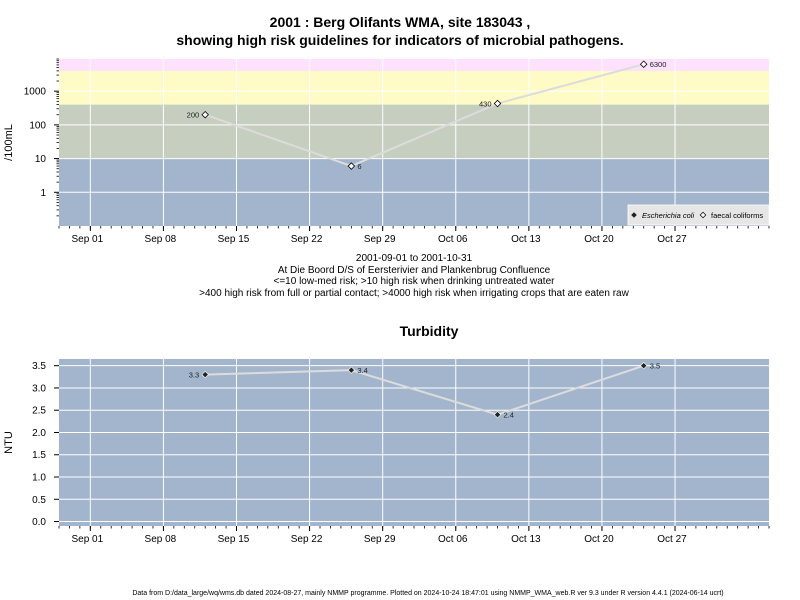  Describe the element at coordinates (39, 366) in the screenshot. I see `panel2-y-tick-label: 3.5` at that location.